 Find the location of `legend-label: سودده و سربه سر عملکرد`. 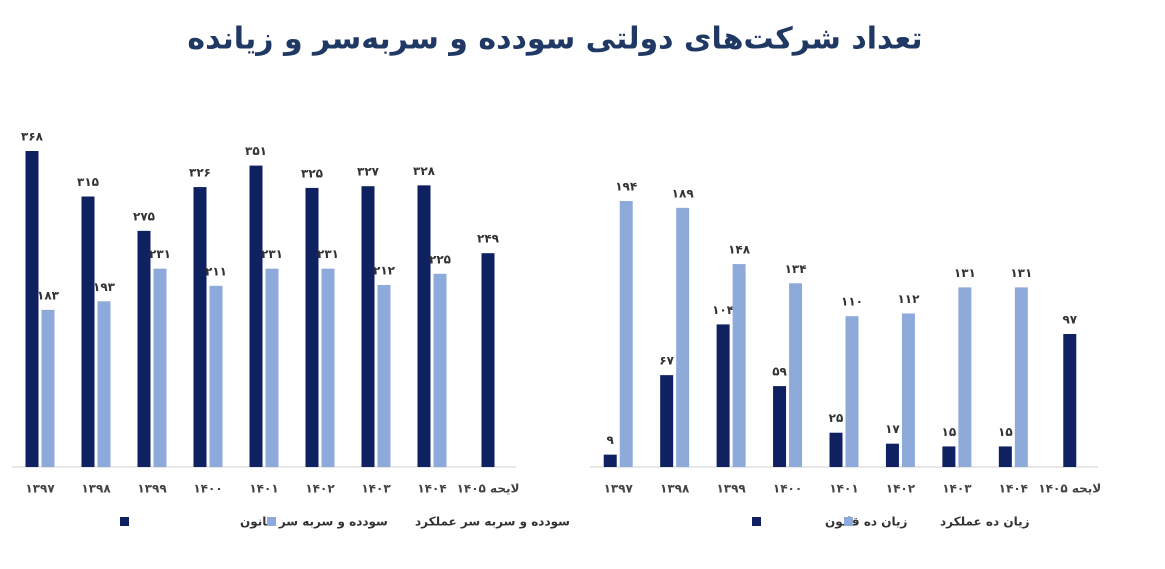

legend-label: سودده و سربه سر عملکرد is located at coordinates (492, 522).